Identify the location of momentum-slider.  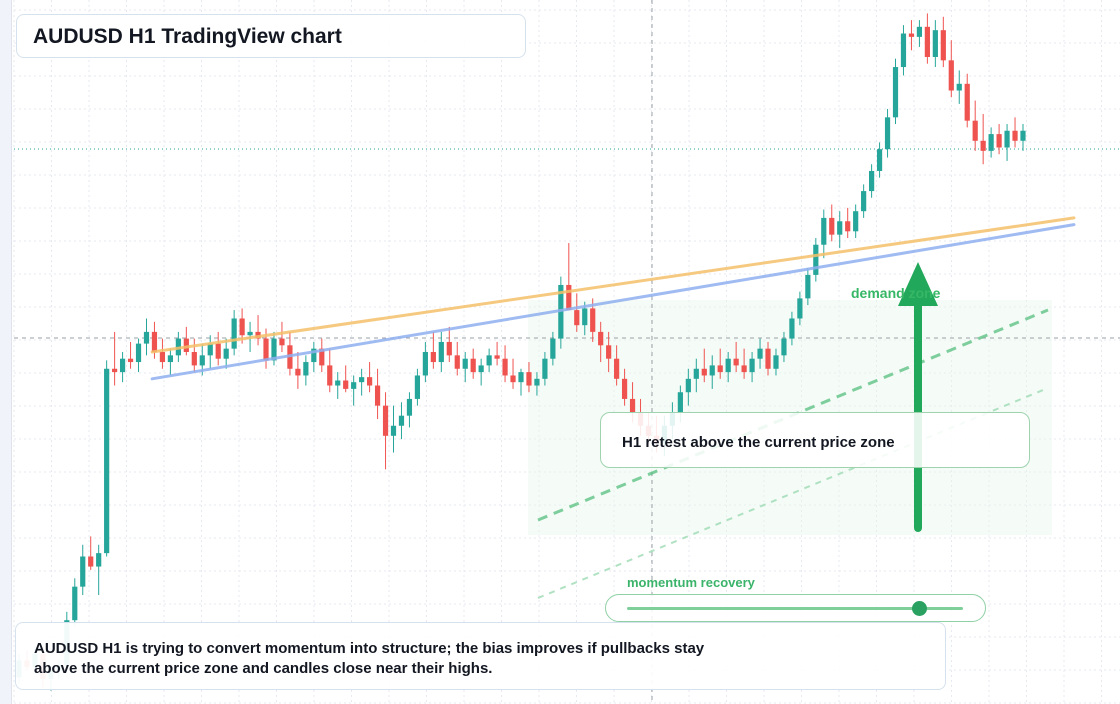
(795, 608).